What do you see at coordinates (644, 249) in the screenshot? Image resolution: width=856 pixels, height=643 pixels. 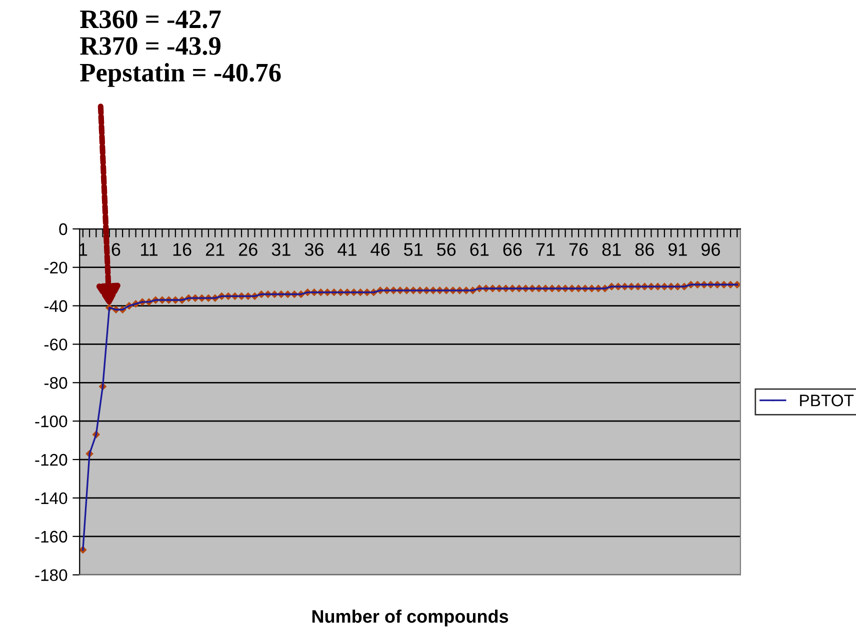 I see `x-tick-label: 86` at bounding box center [644, 249].